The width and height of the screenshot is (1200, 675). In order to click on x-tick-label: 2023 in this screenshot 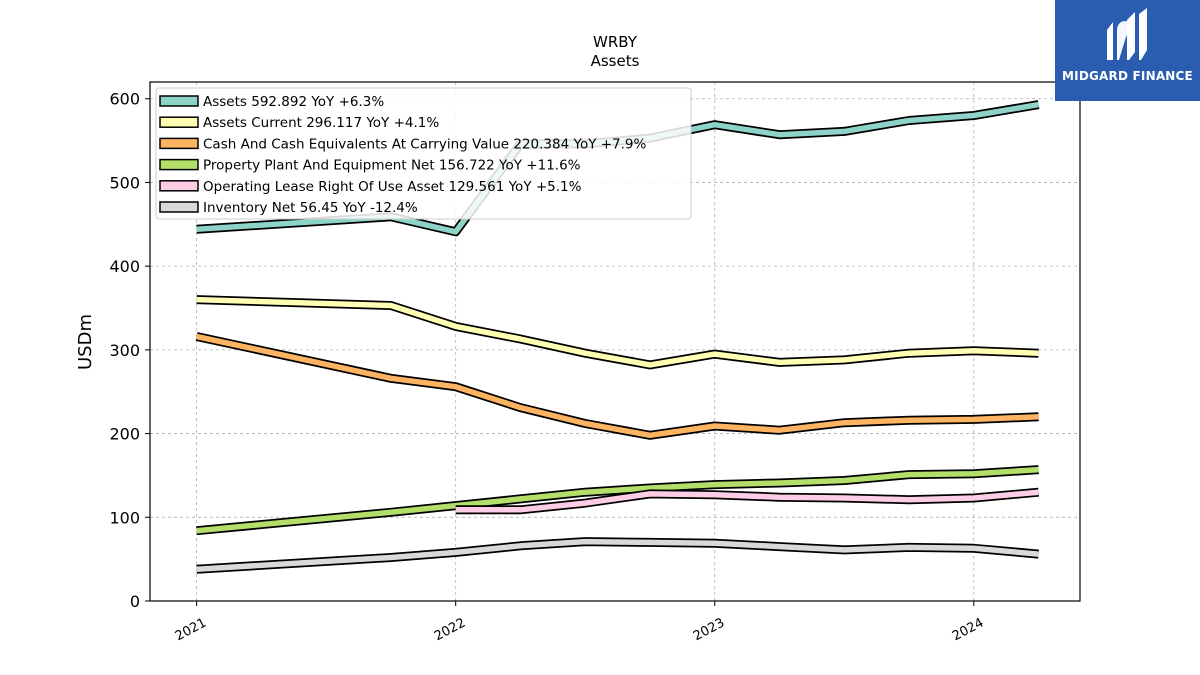, I will do `click(709, 630)`.